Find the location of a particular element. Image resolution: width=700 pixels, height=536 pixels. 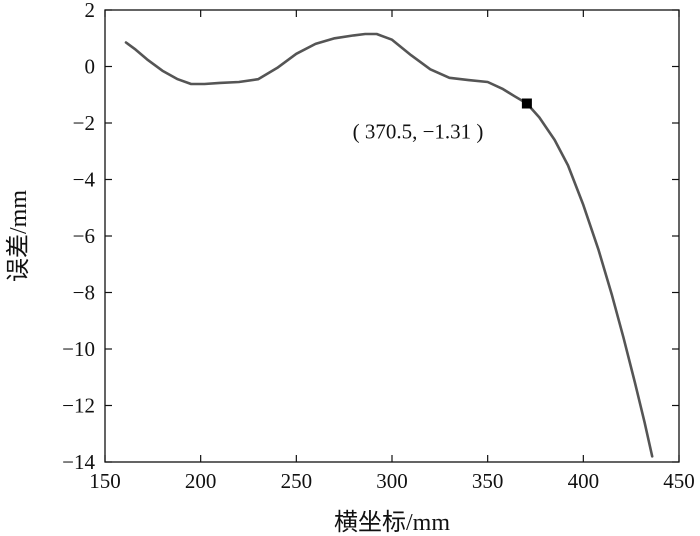

y-axis-label: 误差/mm is located at coordinates (18, 236).